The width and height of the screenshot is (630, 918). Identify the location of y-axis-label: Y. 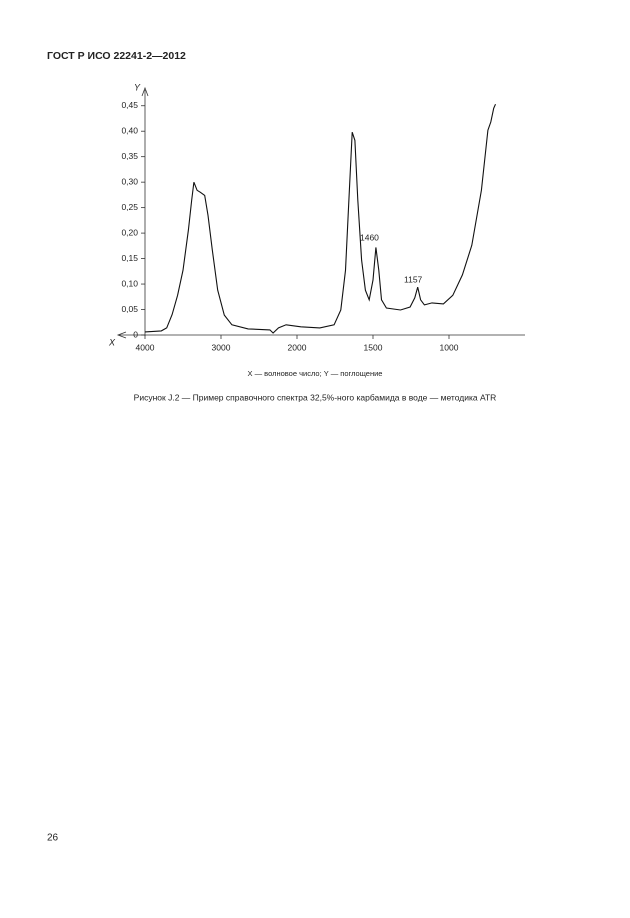
(137, 87).